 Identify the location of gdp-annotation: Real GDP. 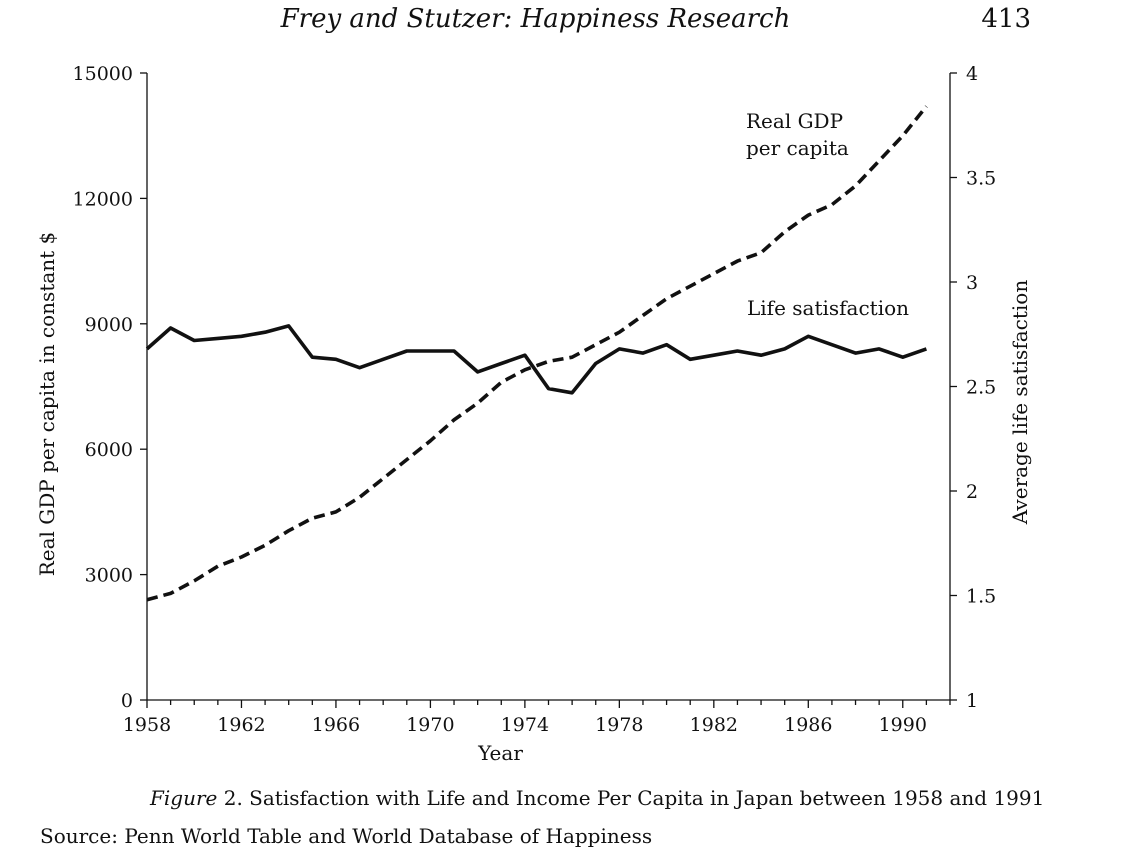
(794, 121).